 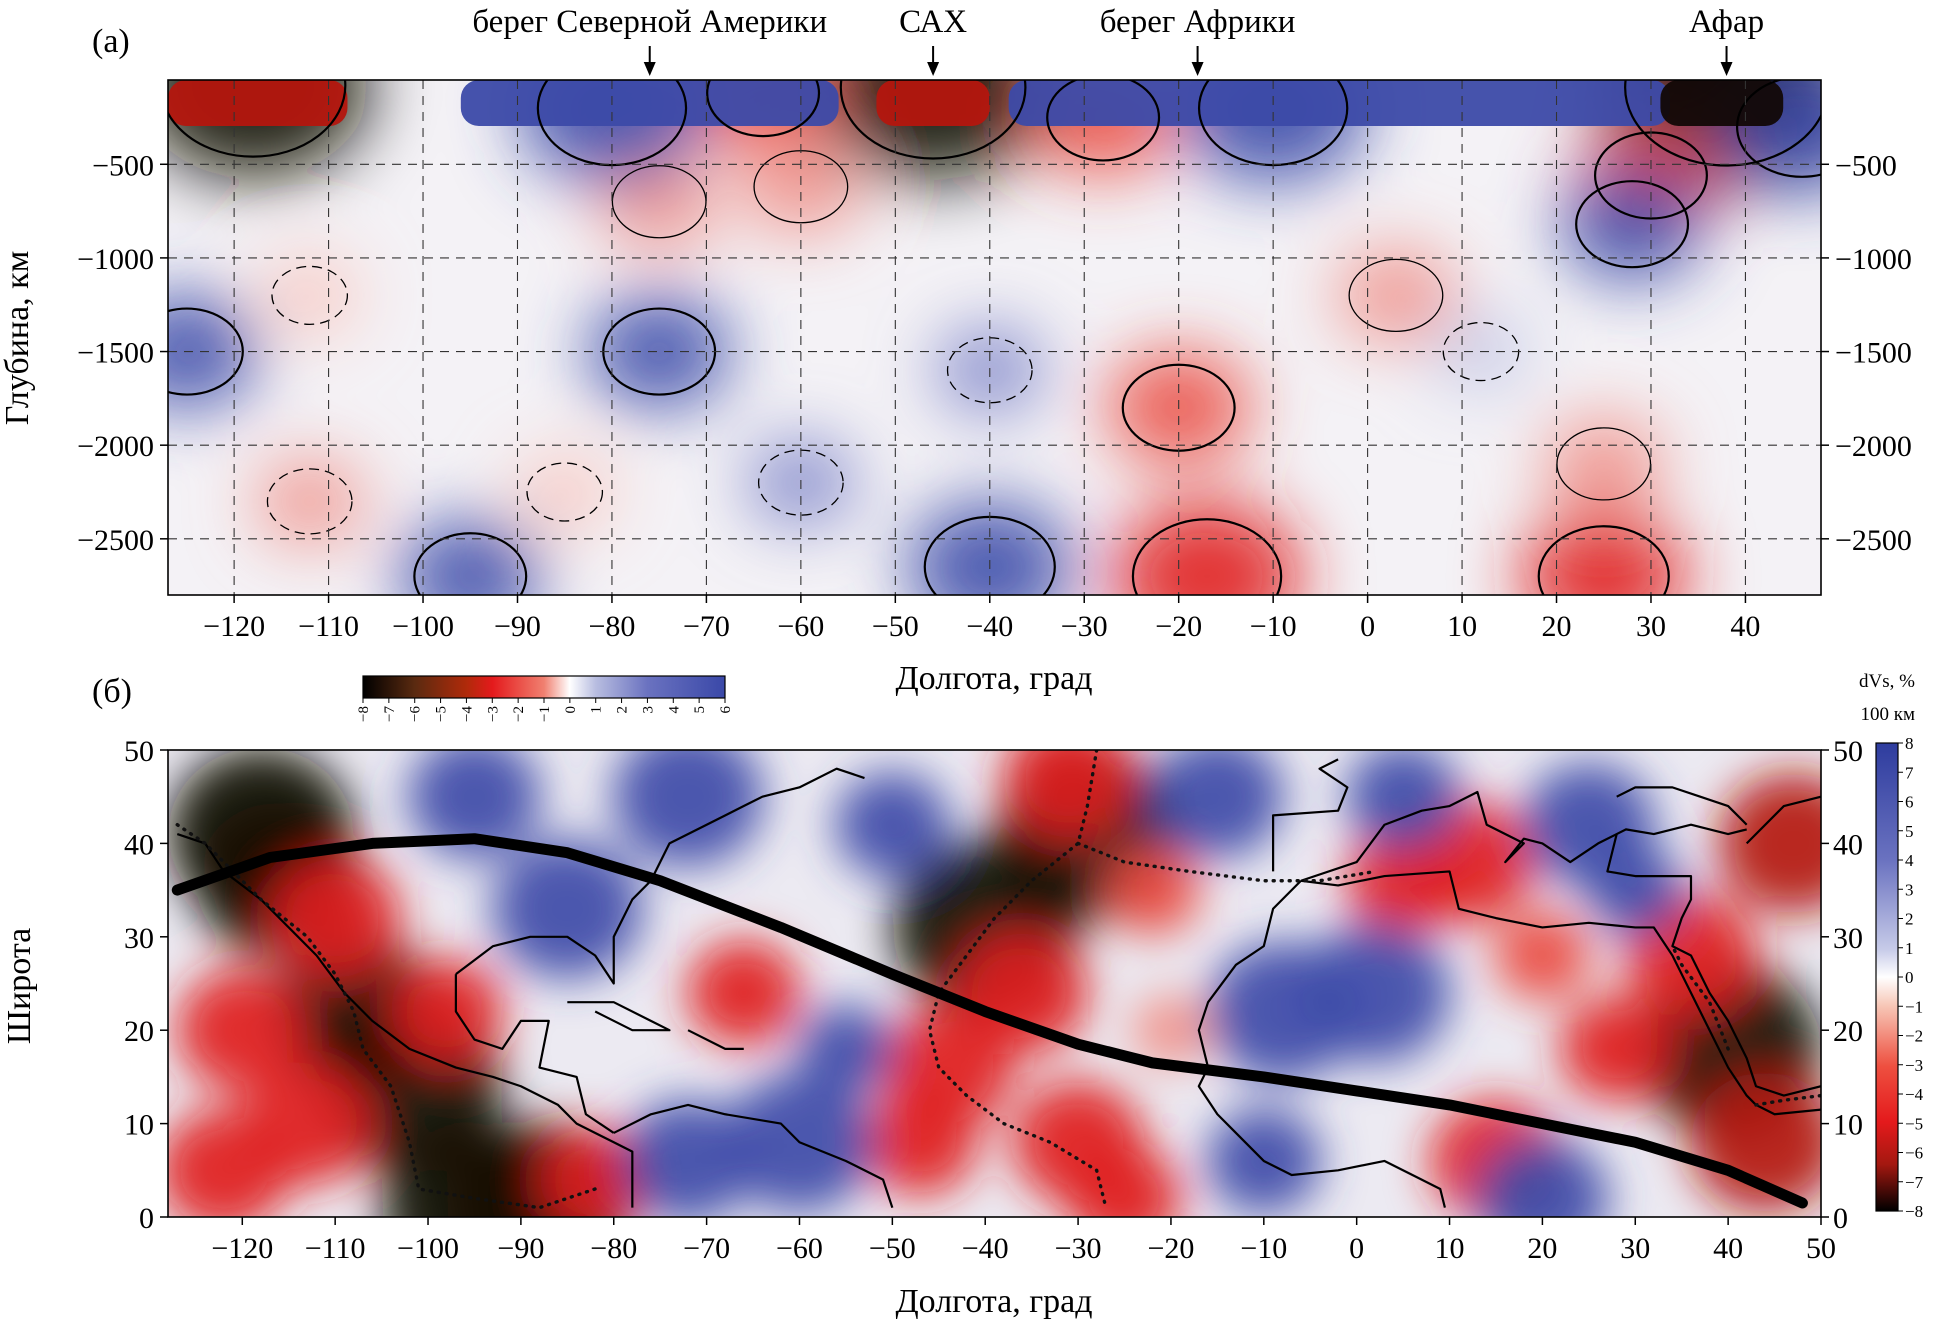 What do you see at coordinates (1909, 948) in the screenshot?
I see `colorbar-b-tick-label: 1` at bounding box center [1909, 948].